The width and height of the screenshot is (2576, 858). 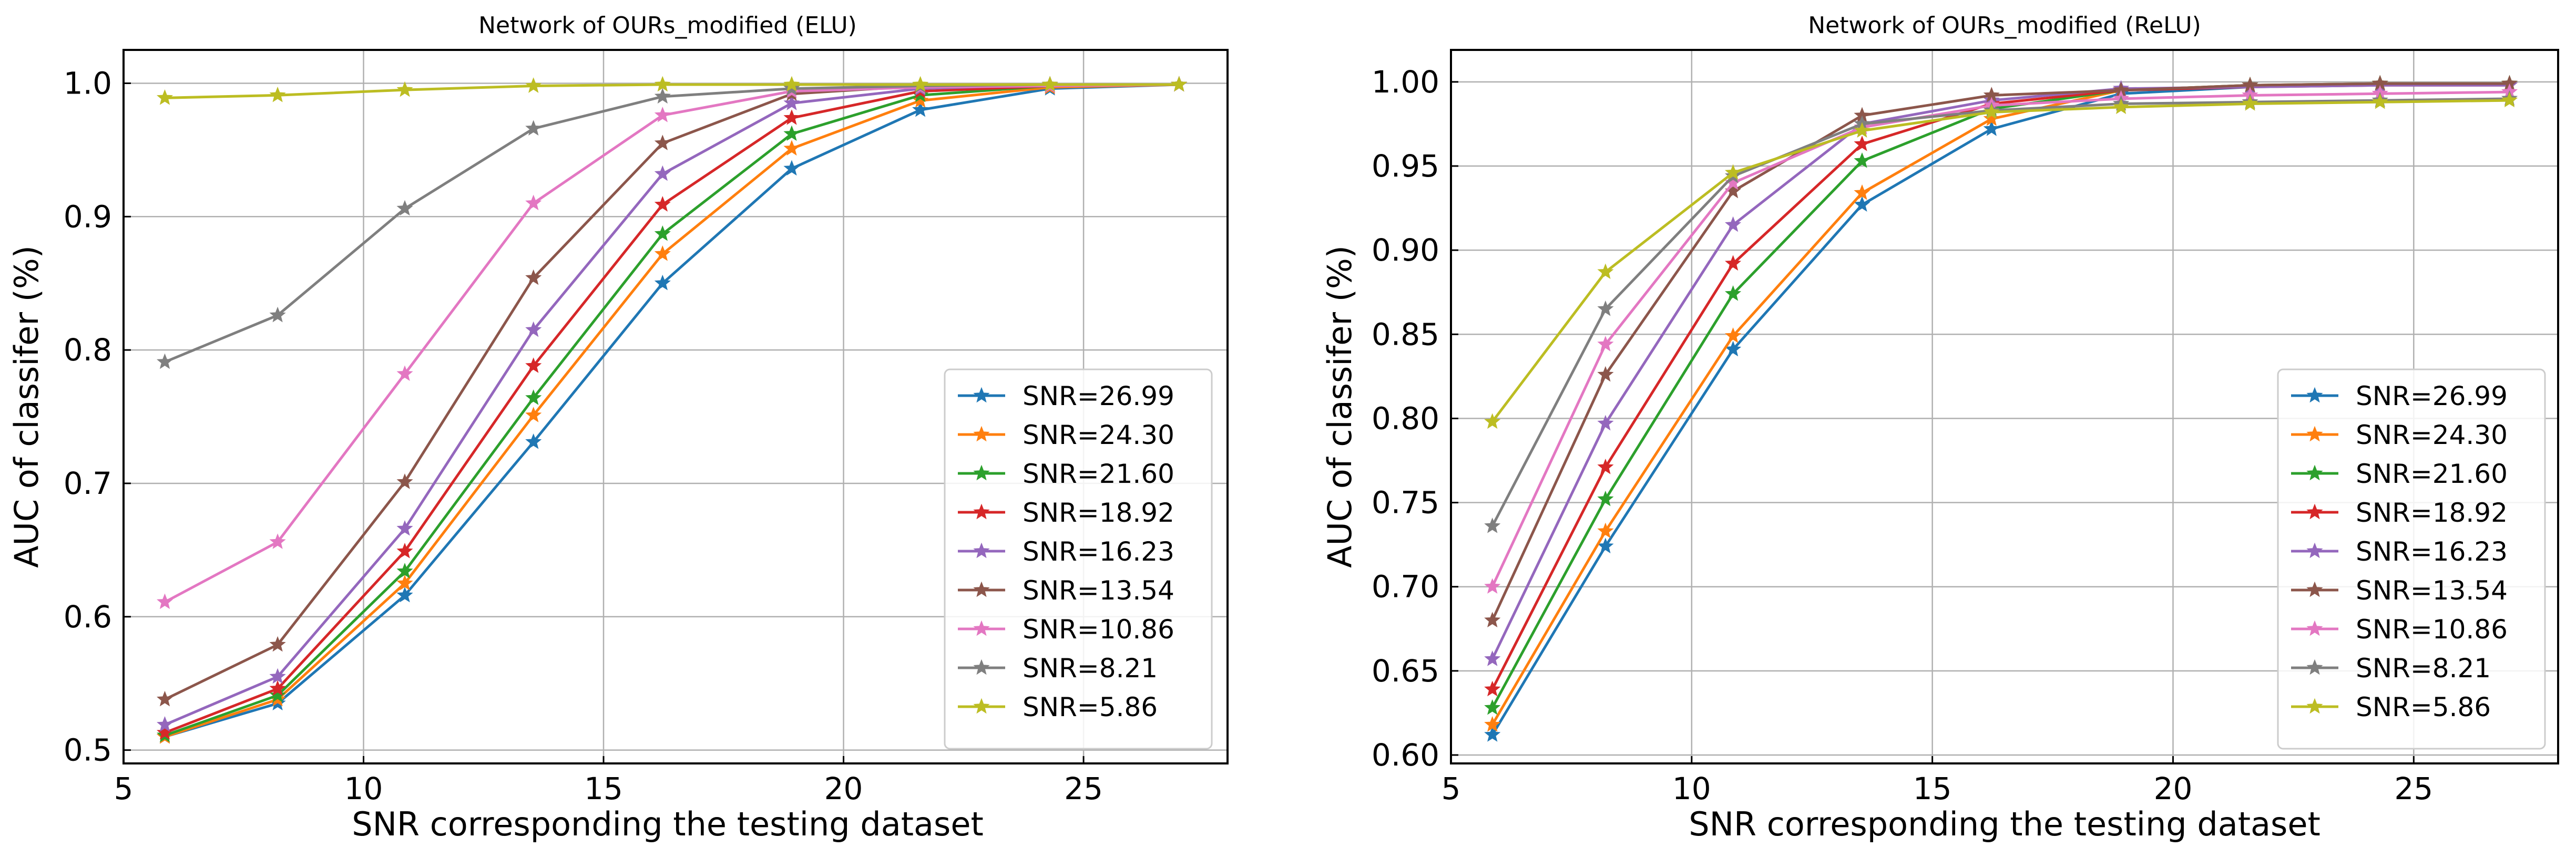 What do you see at coordinates (26, 406) in the screenshot?
I see `y-axis-label: AUC of classifer (%)` at bounding box center [26, 406].